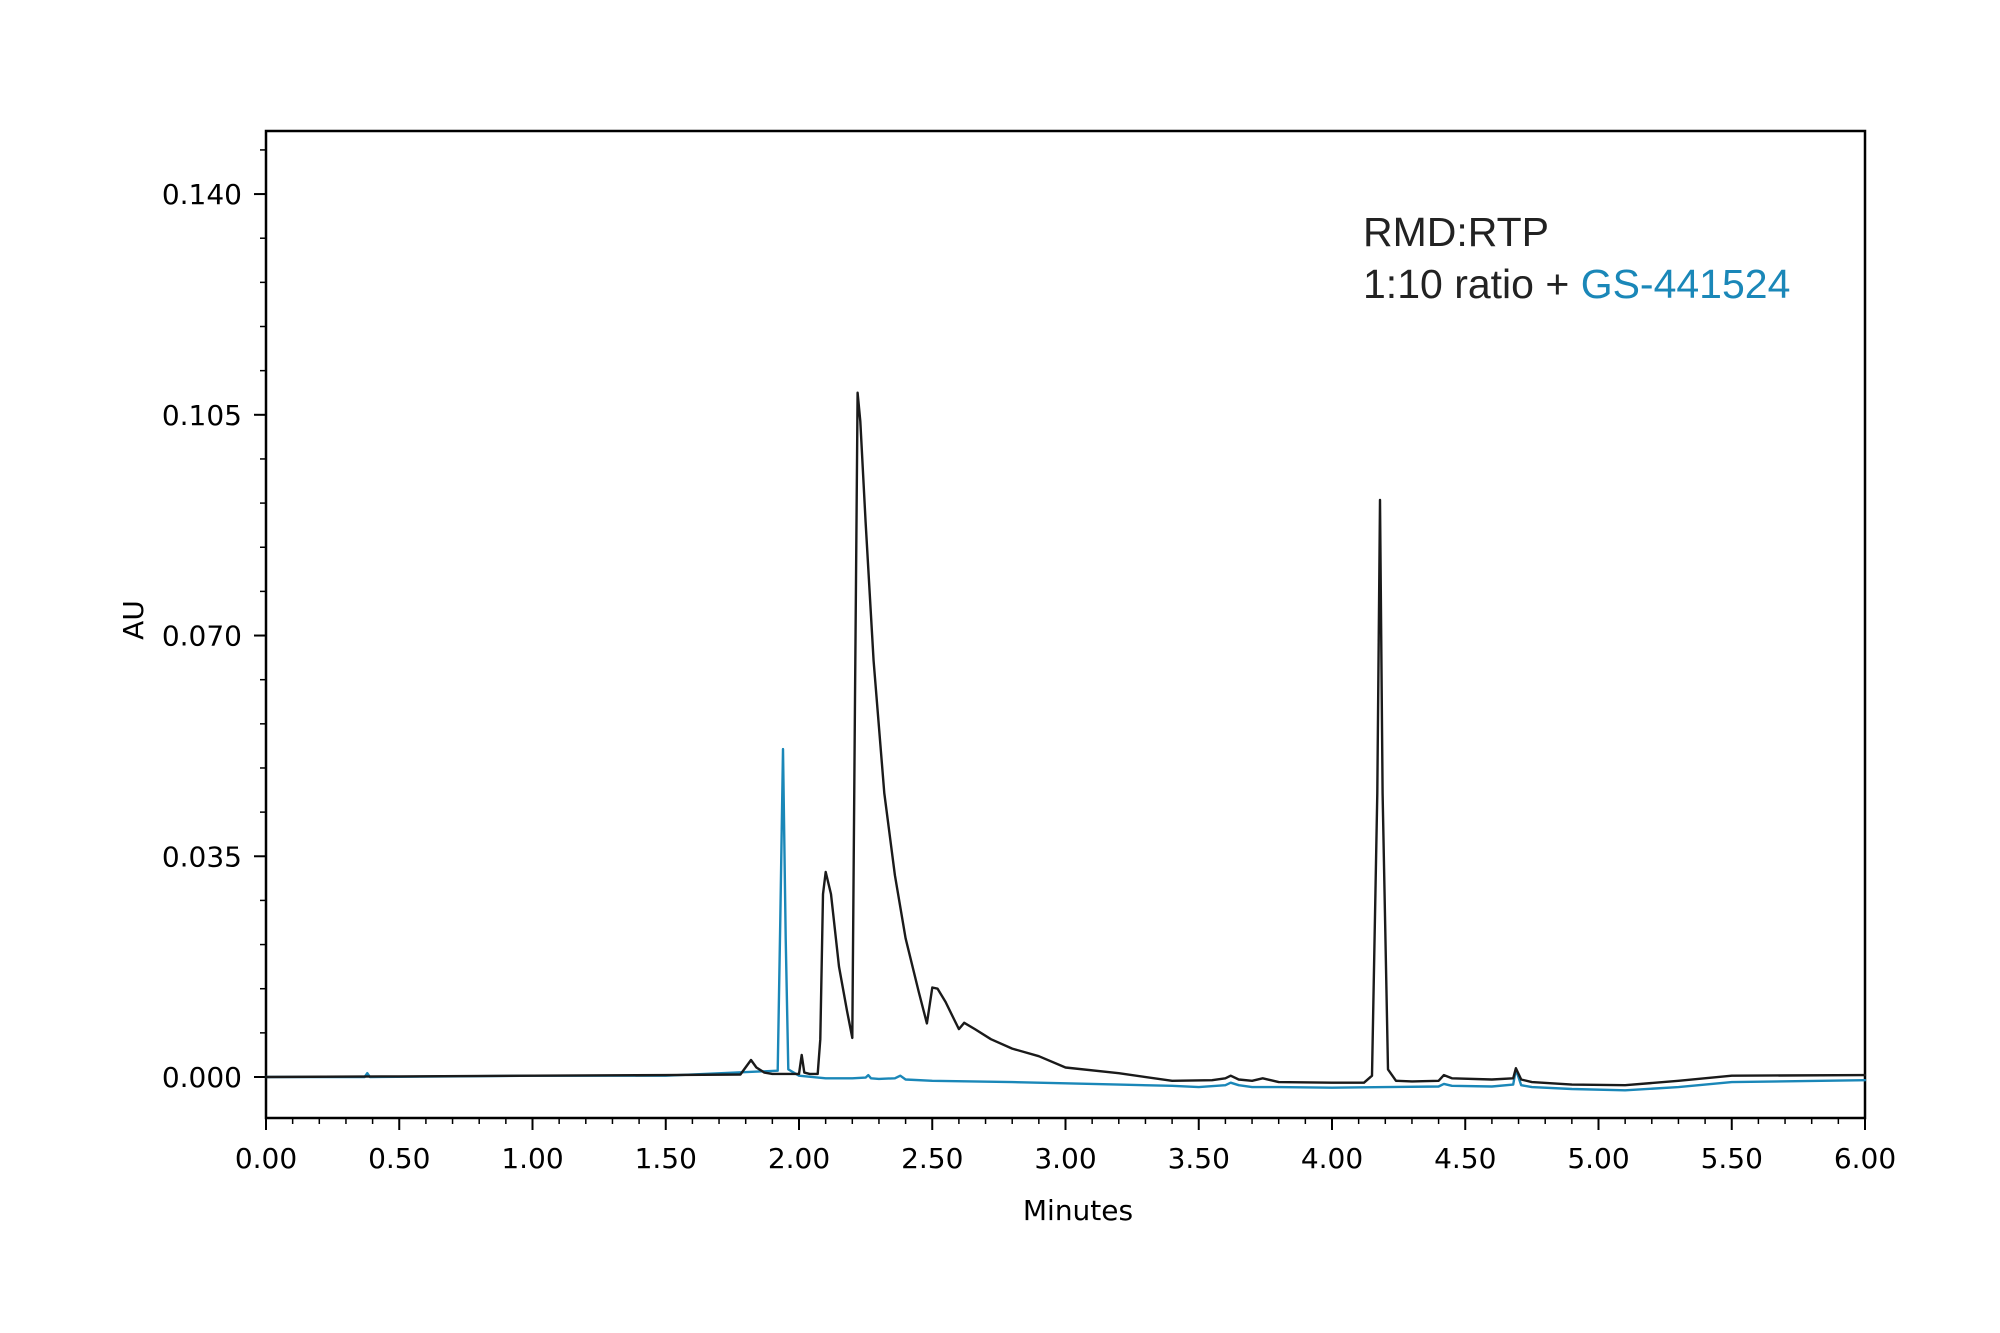 The image size is (2000, 1333). What do you see at coordinates (1865, 1158) in the screenshot?
I see `x-tick-label: 6.00` at bounding box center [1865, 1158].